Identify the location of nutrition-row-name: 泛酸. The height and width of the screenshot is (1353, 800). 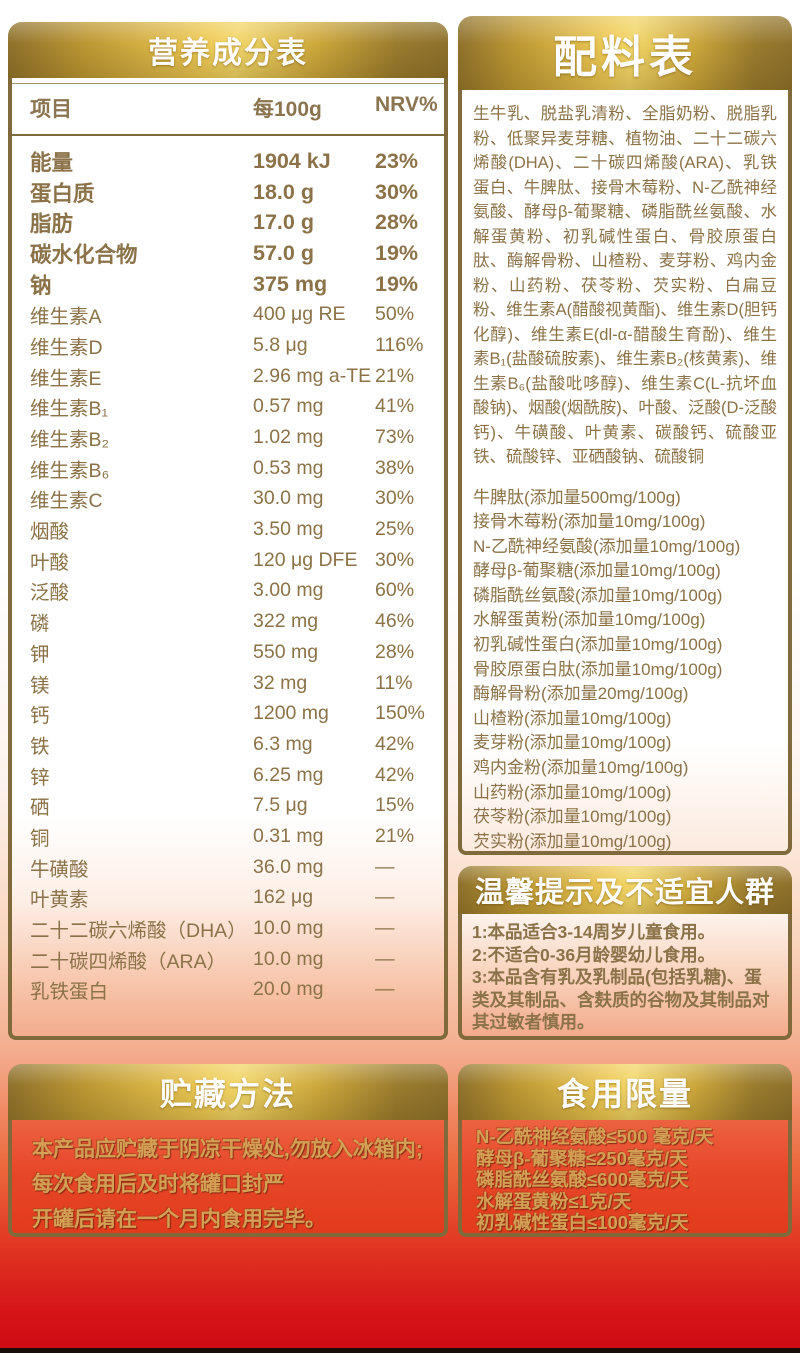
(50, 593).